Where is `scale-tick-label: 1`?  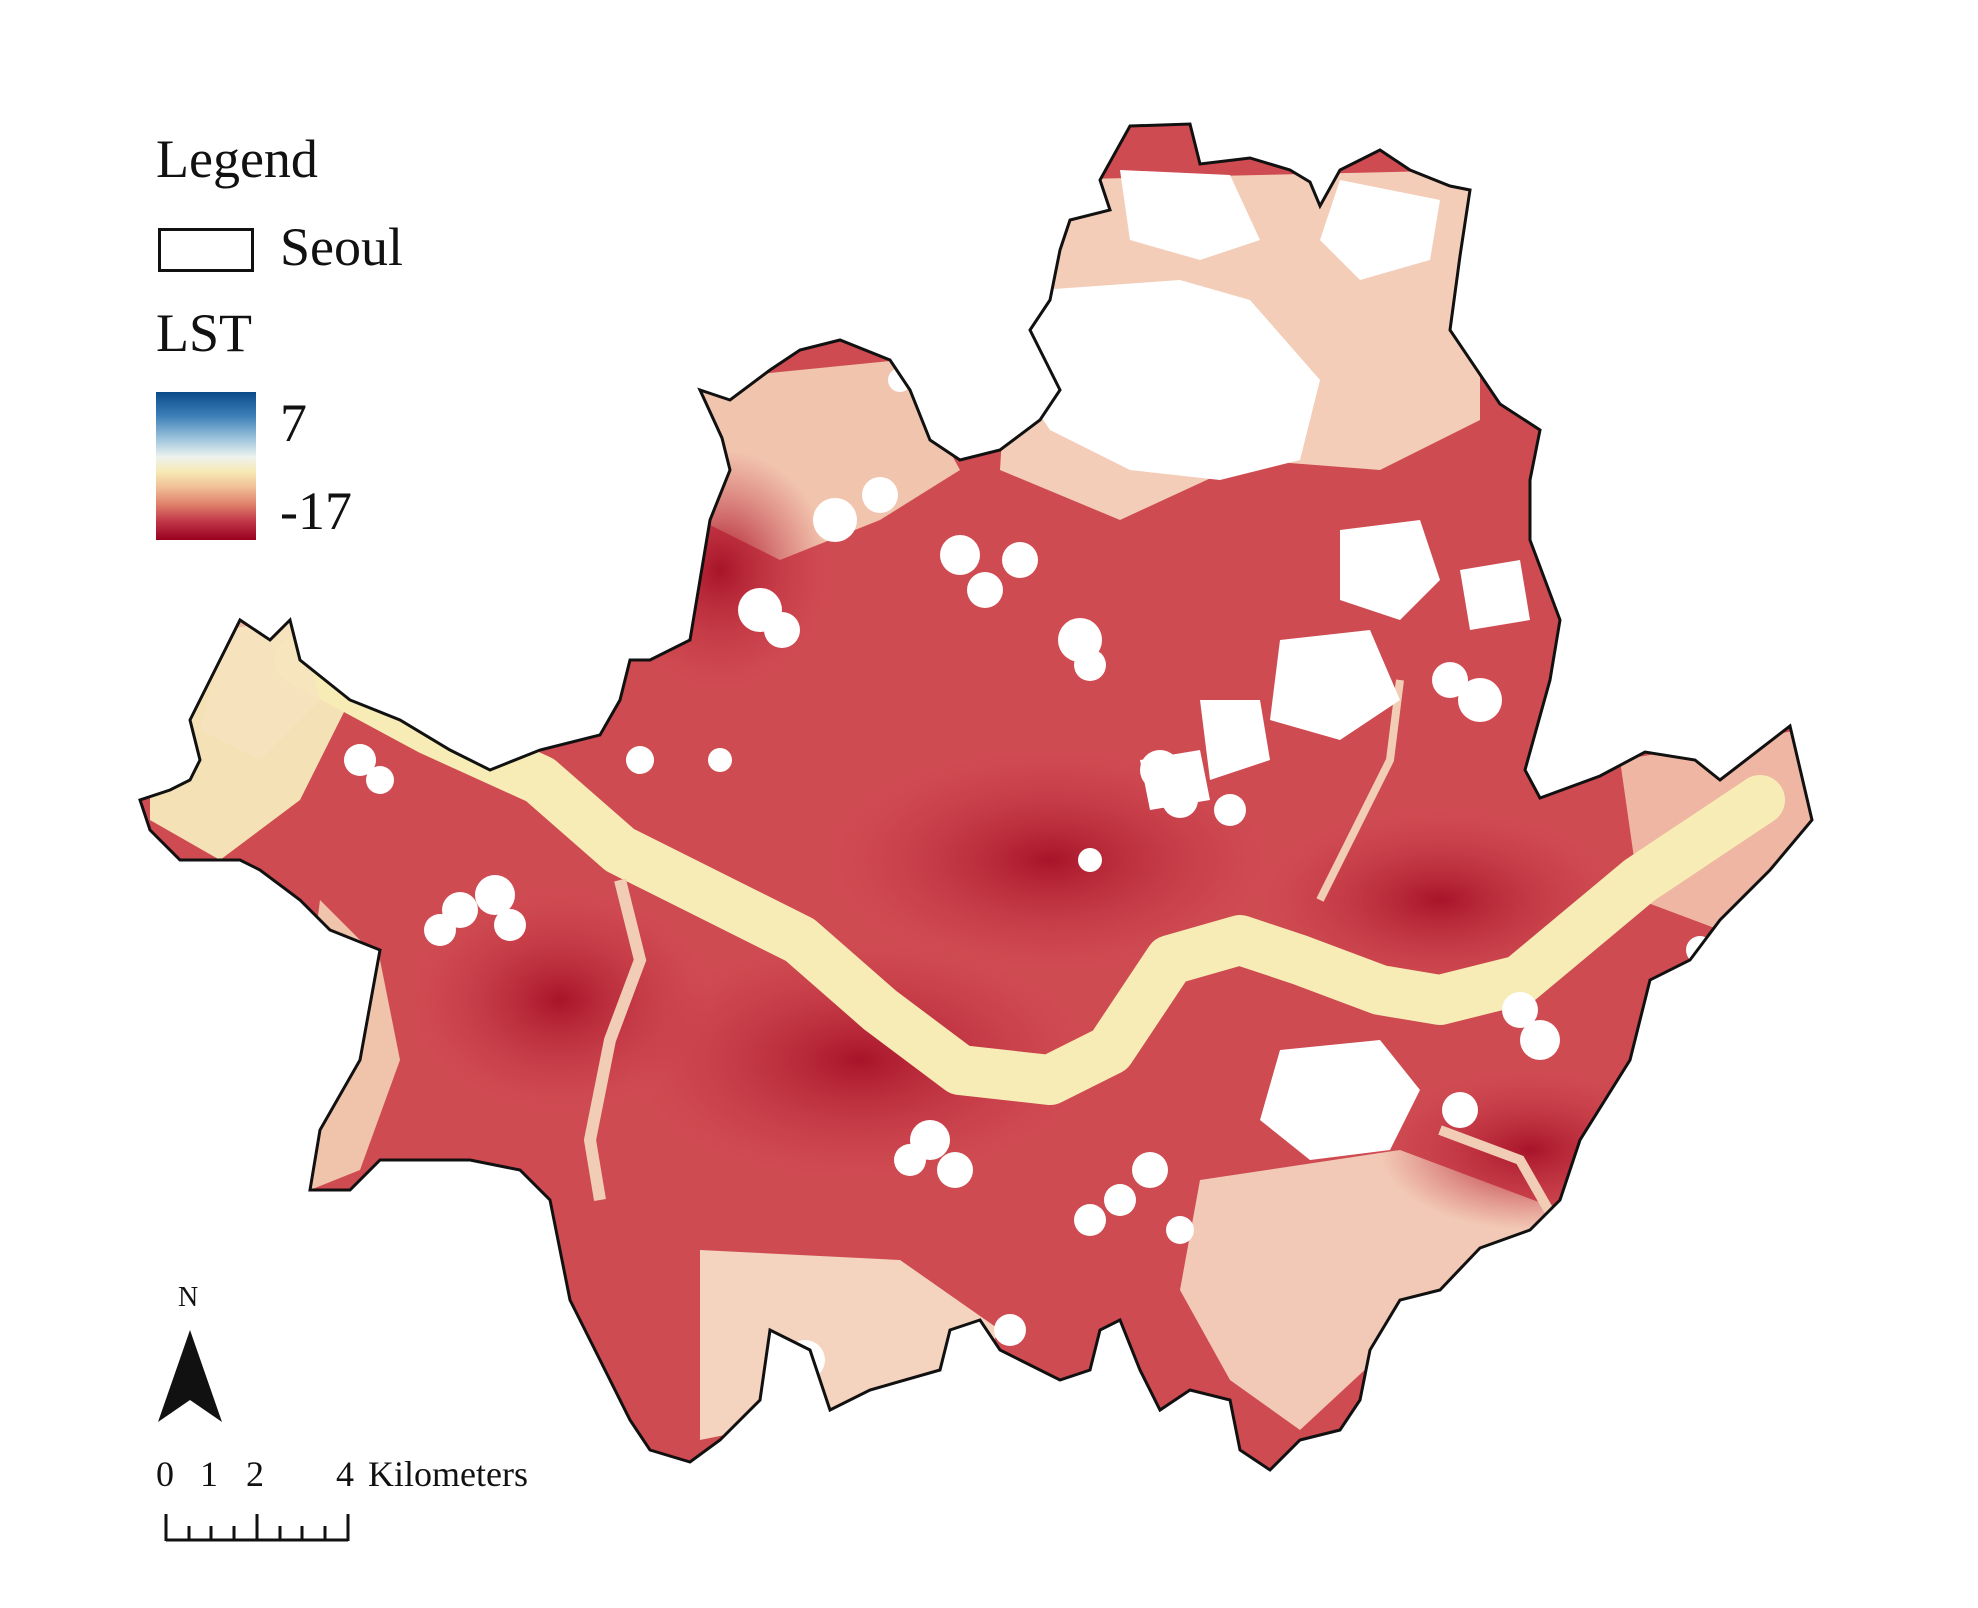 scale-tick-label: 1 is located at coordinates (209, 1474).